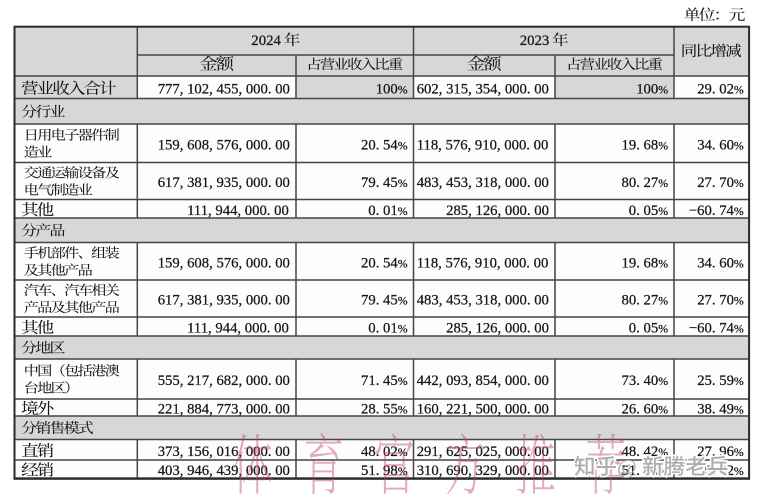 This screenshot has width=761, height=500. I want to click on svg-text: 555, 217, 682, 000. 00, so click(224, 381).